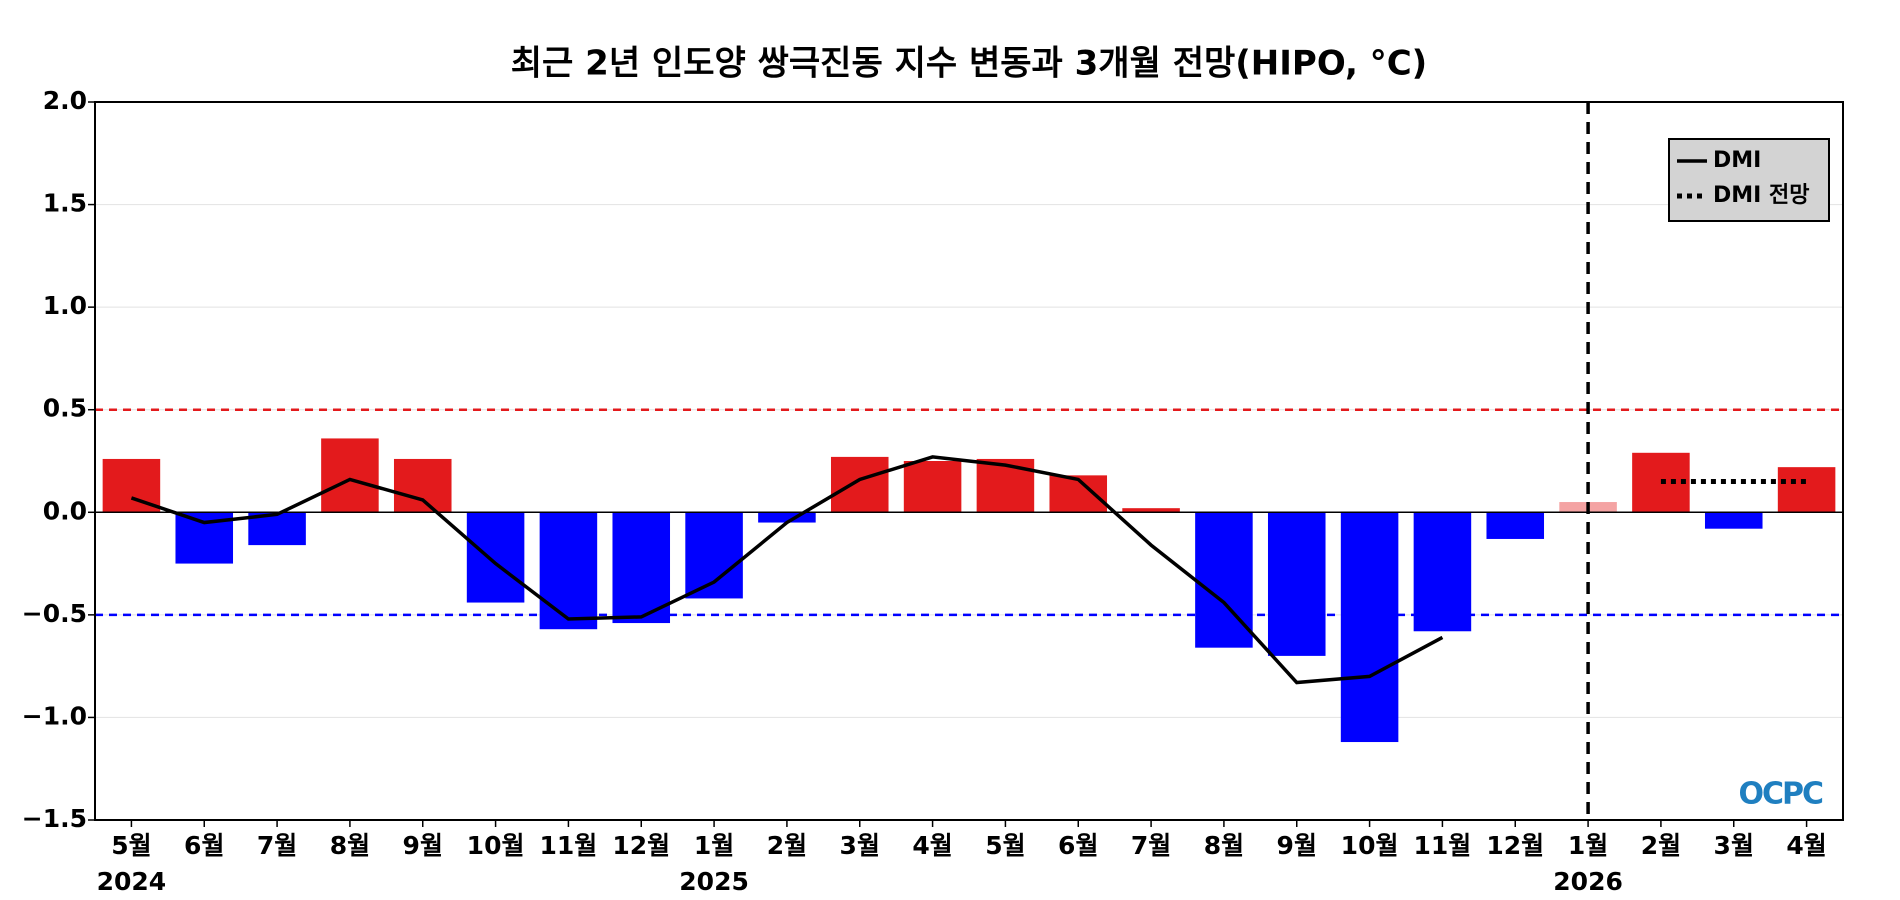  Describe the element at coordinates (1588, 881) in the screenshot. I see `year-label: 2026` at that location.